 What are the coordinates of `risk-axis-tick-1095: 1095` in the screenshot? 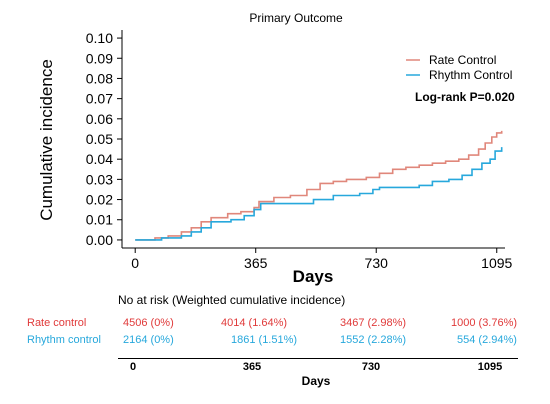 It's located at (490, 367).